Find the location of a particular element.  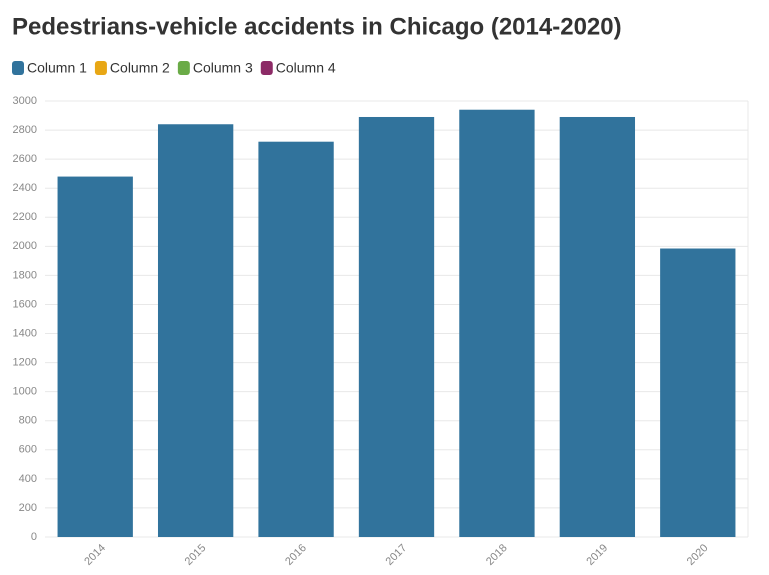

x-tick-label: 2015 is located at coordinates (196, 555).